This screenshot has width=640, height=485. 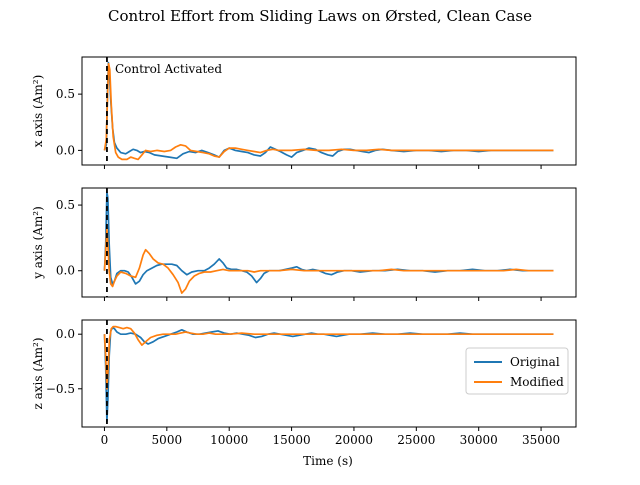 What do you see at coordinates (65, 150) in the screenshot?
I see `subplot-x-ytick-label: 0.0` at bounding box center [65, 150].